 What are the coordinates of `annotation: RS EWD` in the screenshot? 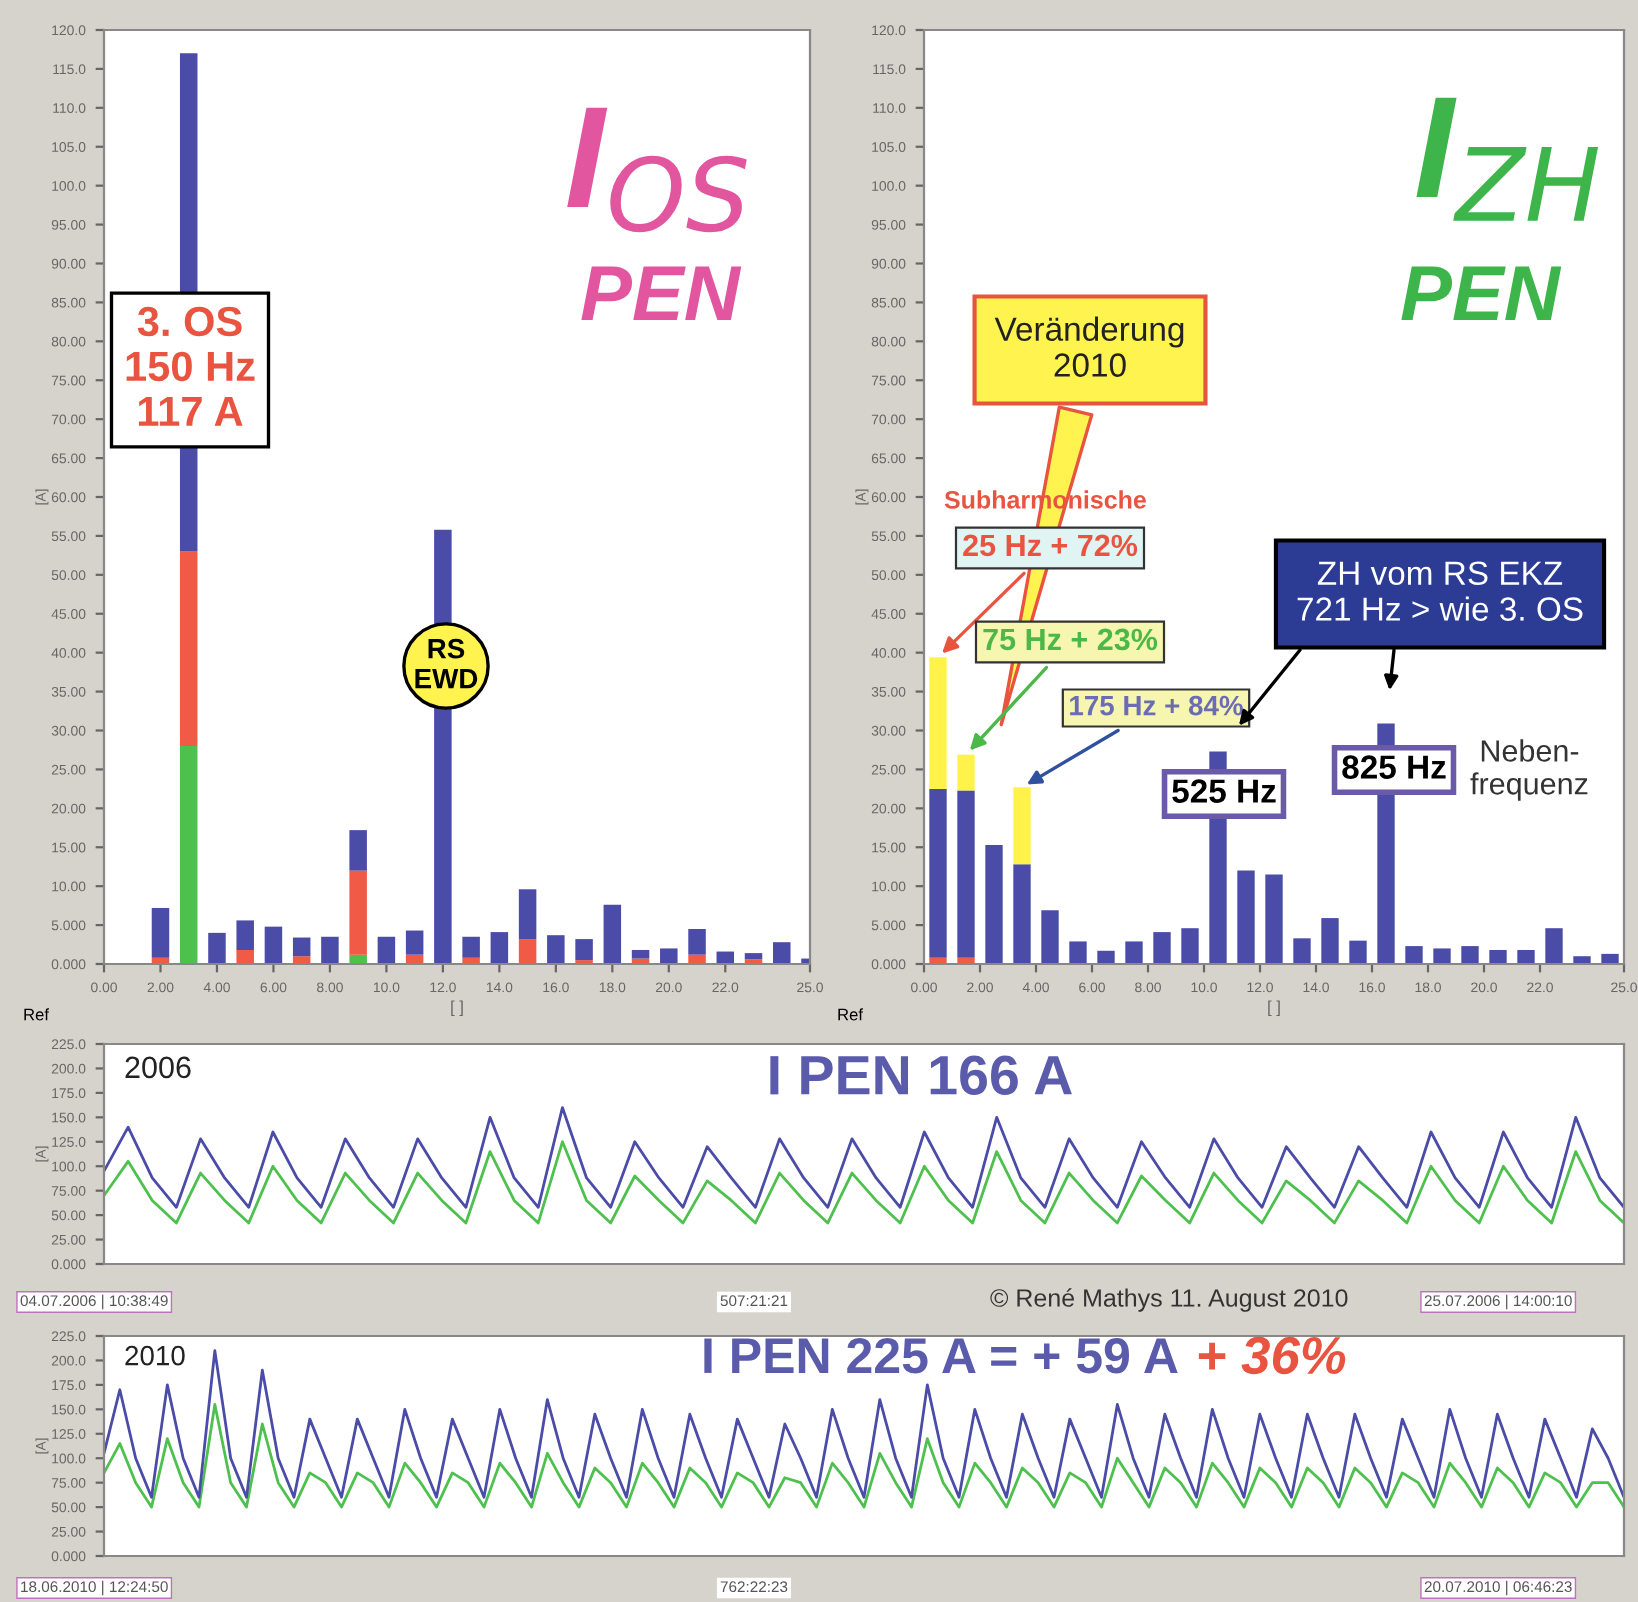 It's located at (446, 663).